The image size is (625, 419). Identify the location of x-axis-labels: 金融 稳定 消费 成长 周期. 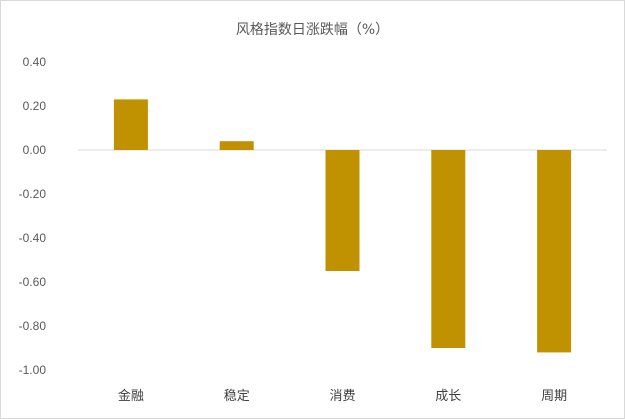
(342, 396).